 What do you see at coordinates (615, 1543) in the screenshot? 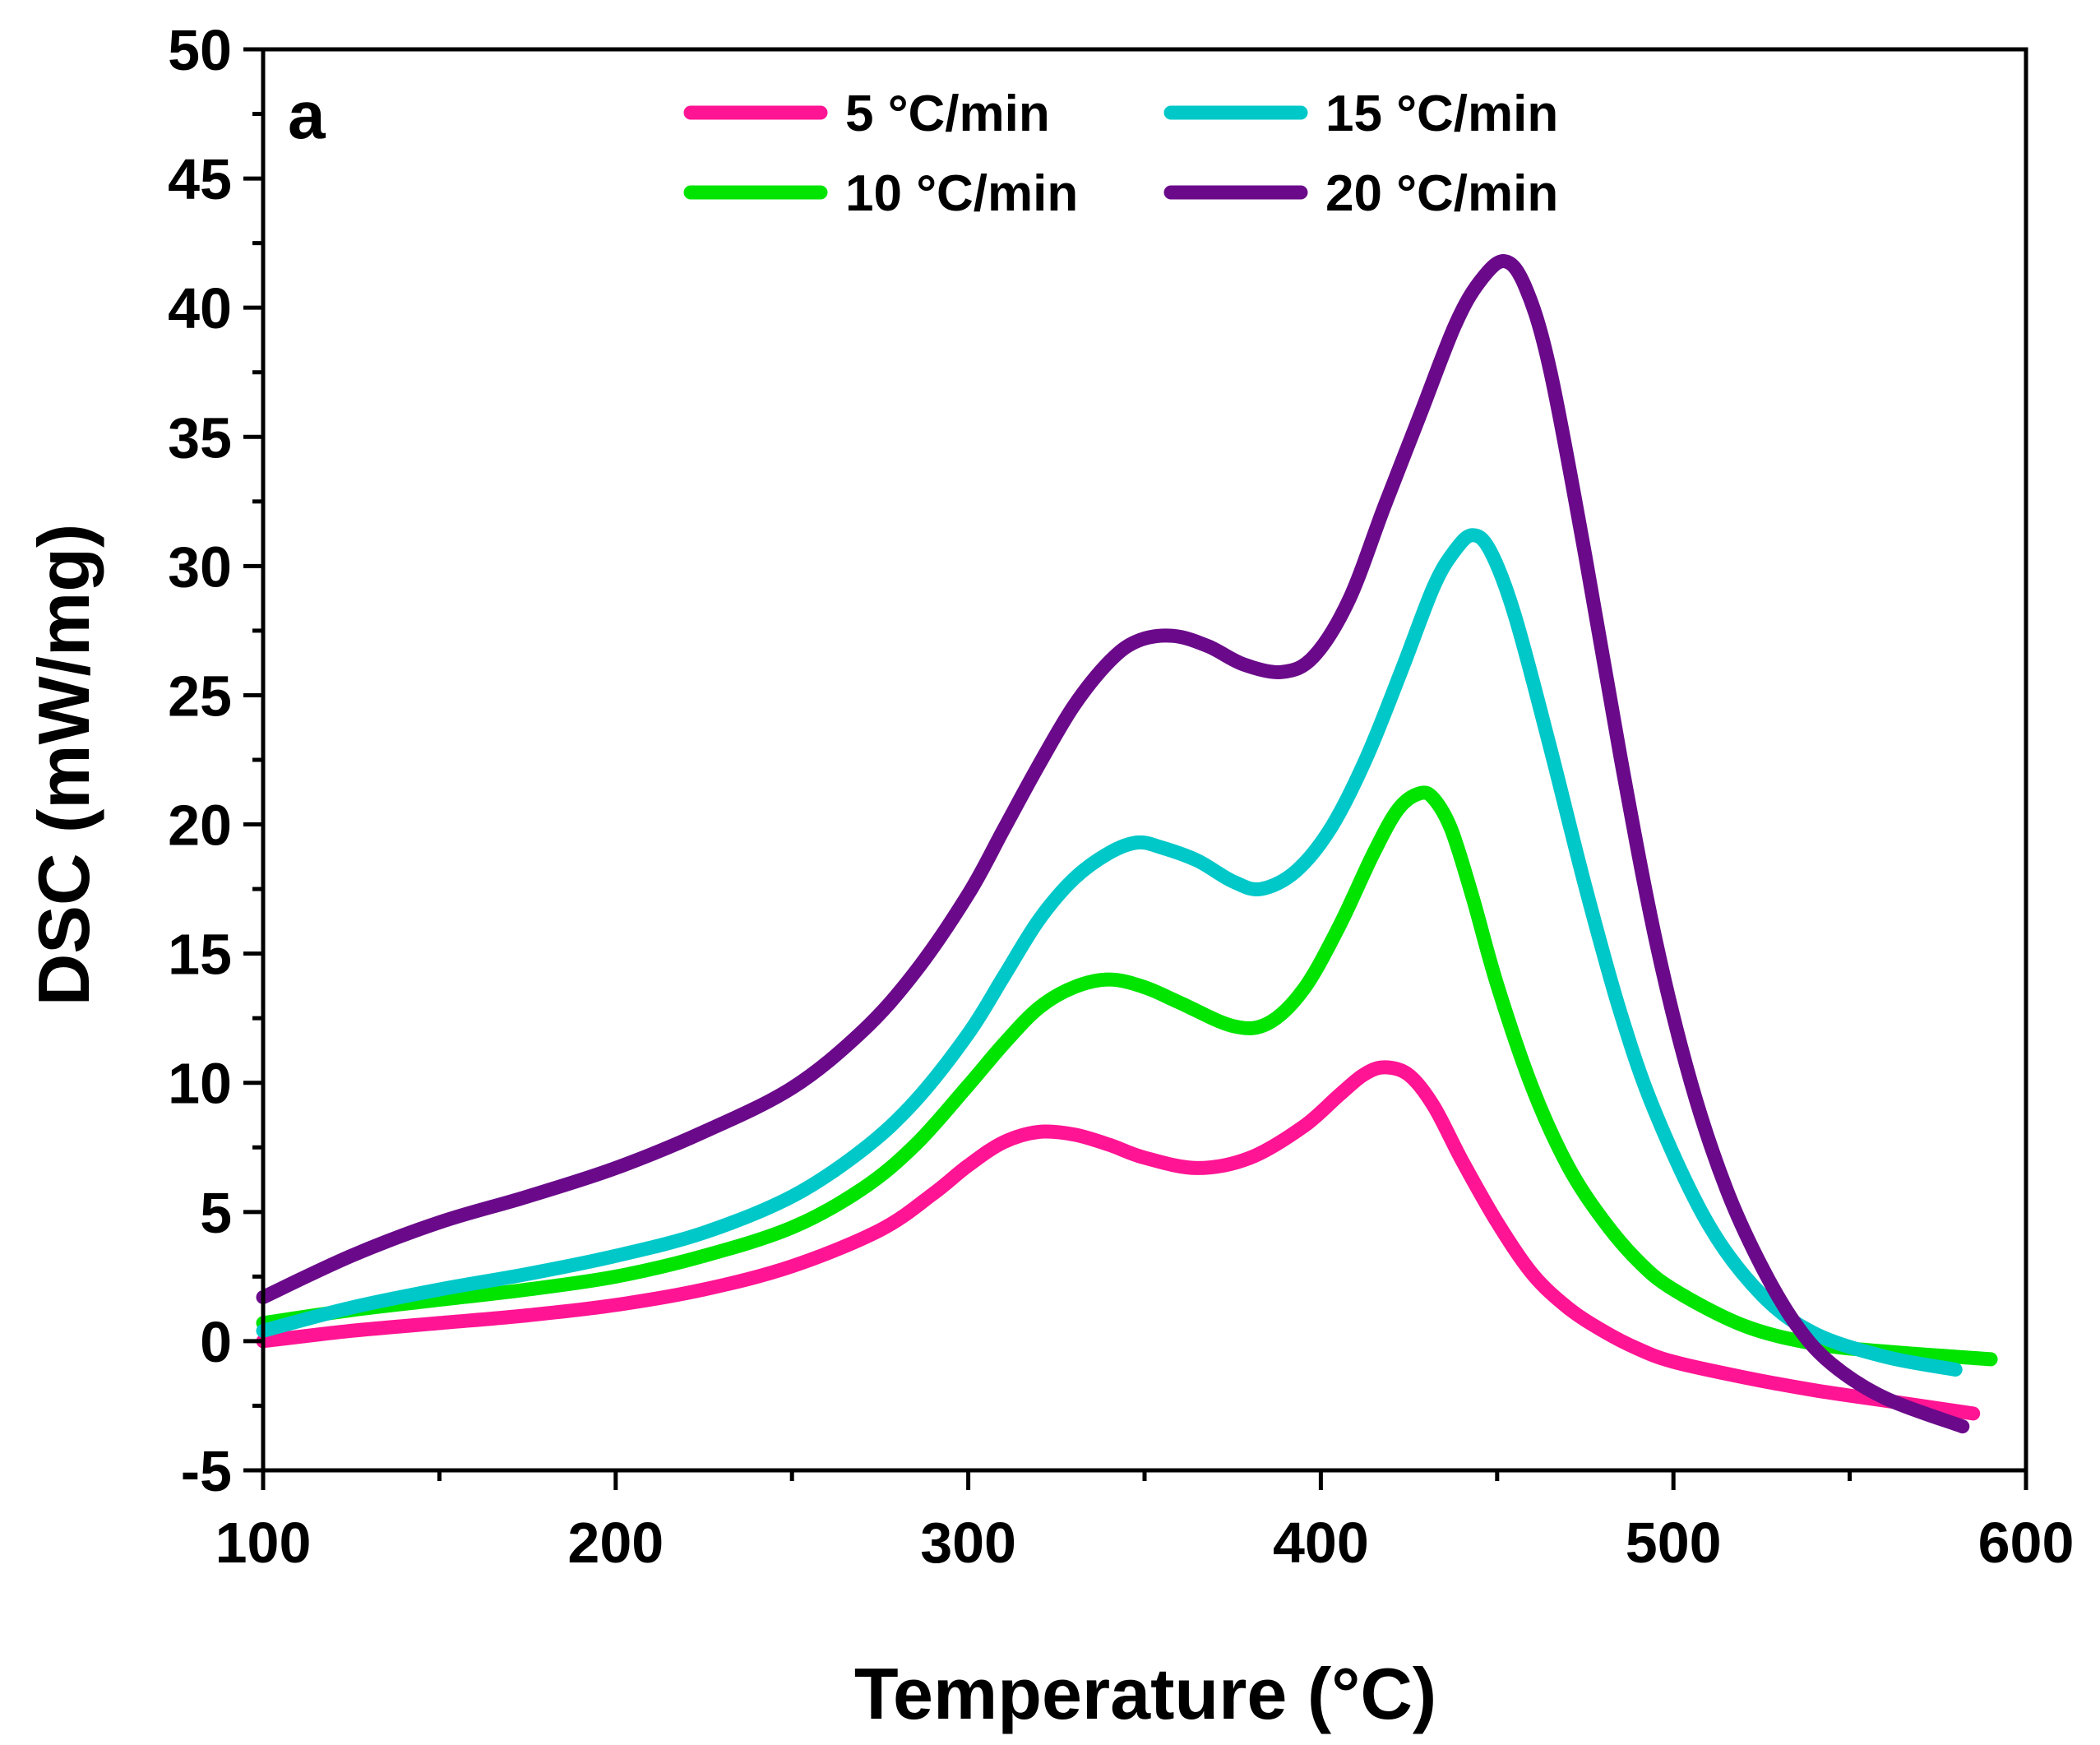
I see `x-tick-label: 200` at bounding box center [615, 1543].